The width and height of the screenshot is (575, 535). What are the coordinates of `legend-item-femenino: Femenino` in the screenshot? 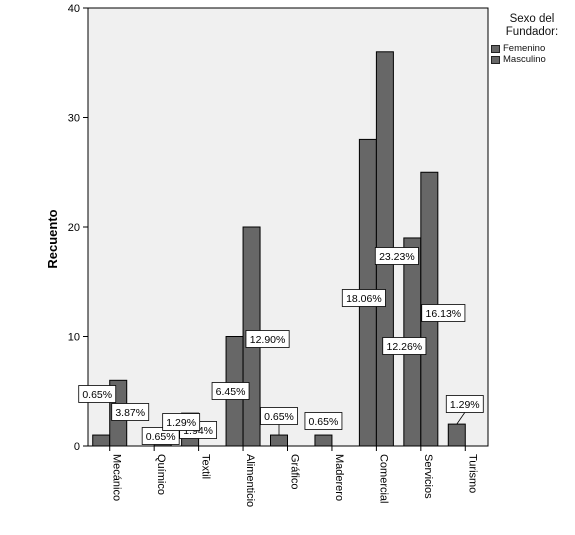 It's located at (532, 48).